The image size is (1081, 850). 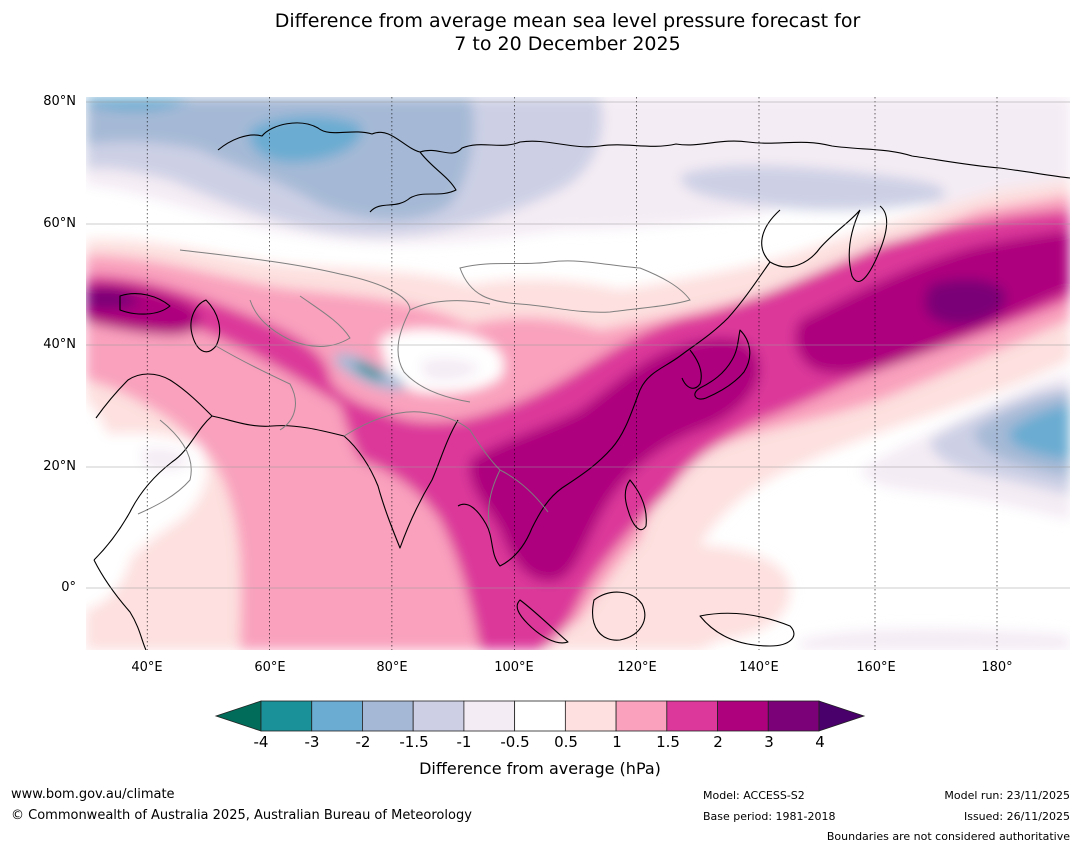 What do you see at coordinates (138, 104) in the screenshot?
I see `contour-nw-corner-neg2` at bounding box center [138, 104].